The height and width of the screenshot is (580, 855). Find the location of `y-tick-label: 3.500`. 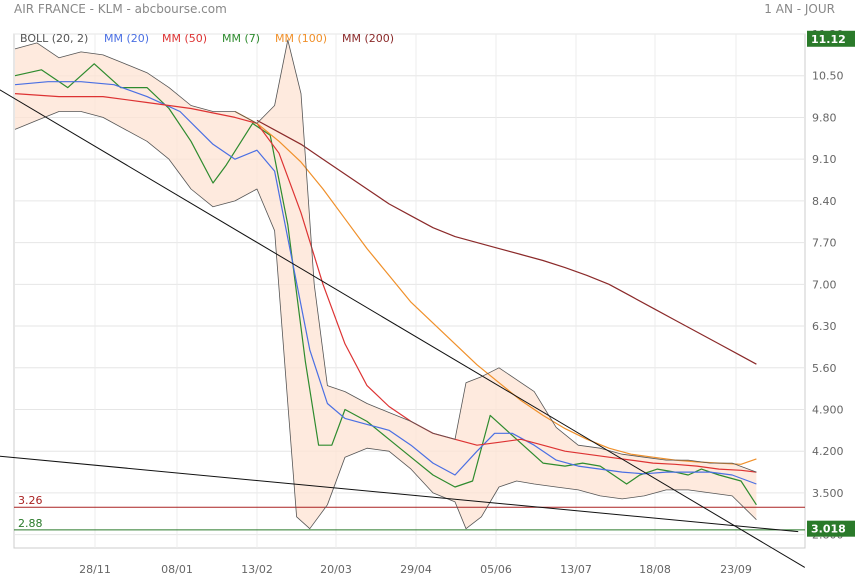

y-tick-label: 3.500 is located at coordinates (828, 493).